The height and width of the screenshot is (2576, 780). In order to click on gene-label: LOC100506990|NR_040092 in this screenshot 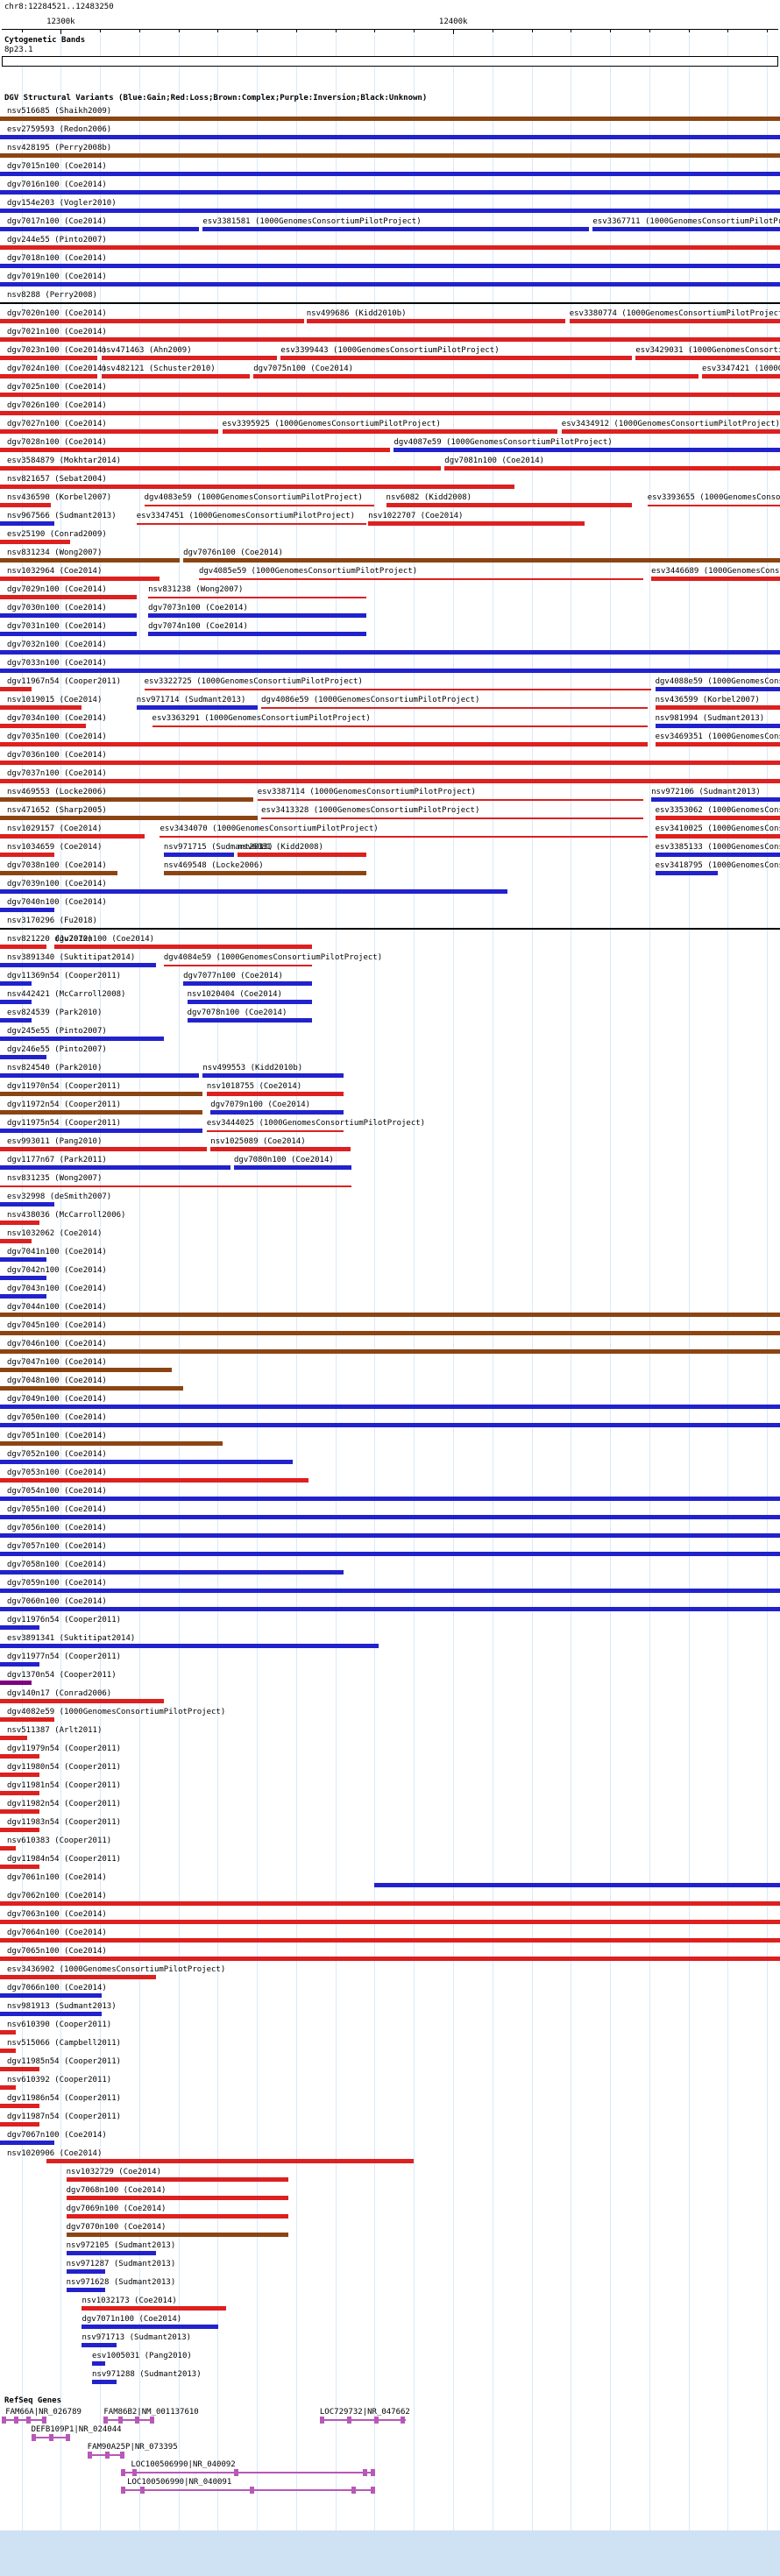, I will do `click(183, 2464)`.